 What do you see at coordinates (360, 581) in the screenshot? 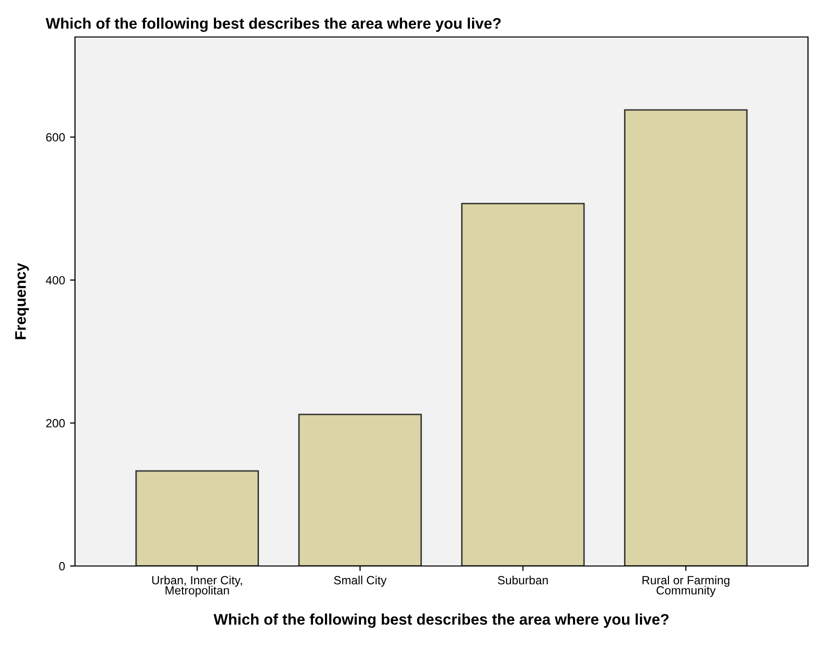
I see `x-tick-label: Small City` at bounding box center [360, 581].